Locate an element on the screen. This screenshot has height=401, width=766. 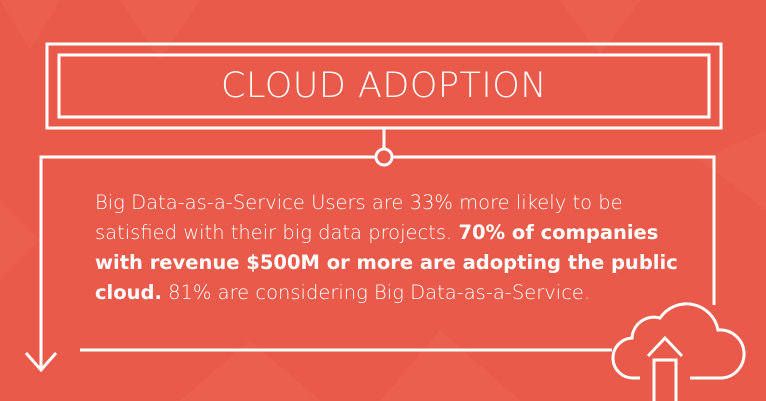
down-arrow is located at coordinates (41, 362).